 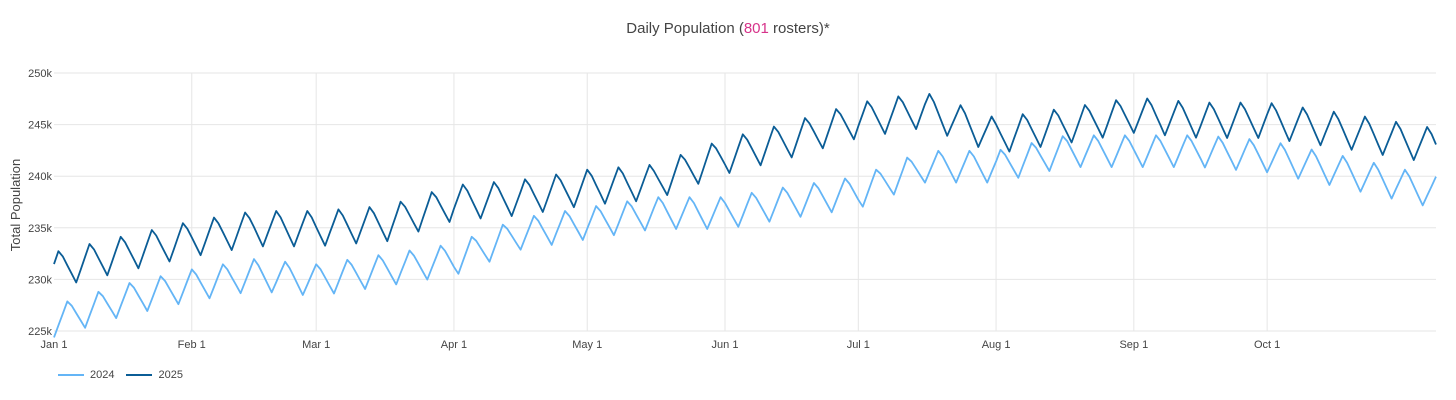 I want to click on chart-title: Daily Population (801 rosters)*, so click(x=728, y=28).